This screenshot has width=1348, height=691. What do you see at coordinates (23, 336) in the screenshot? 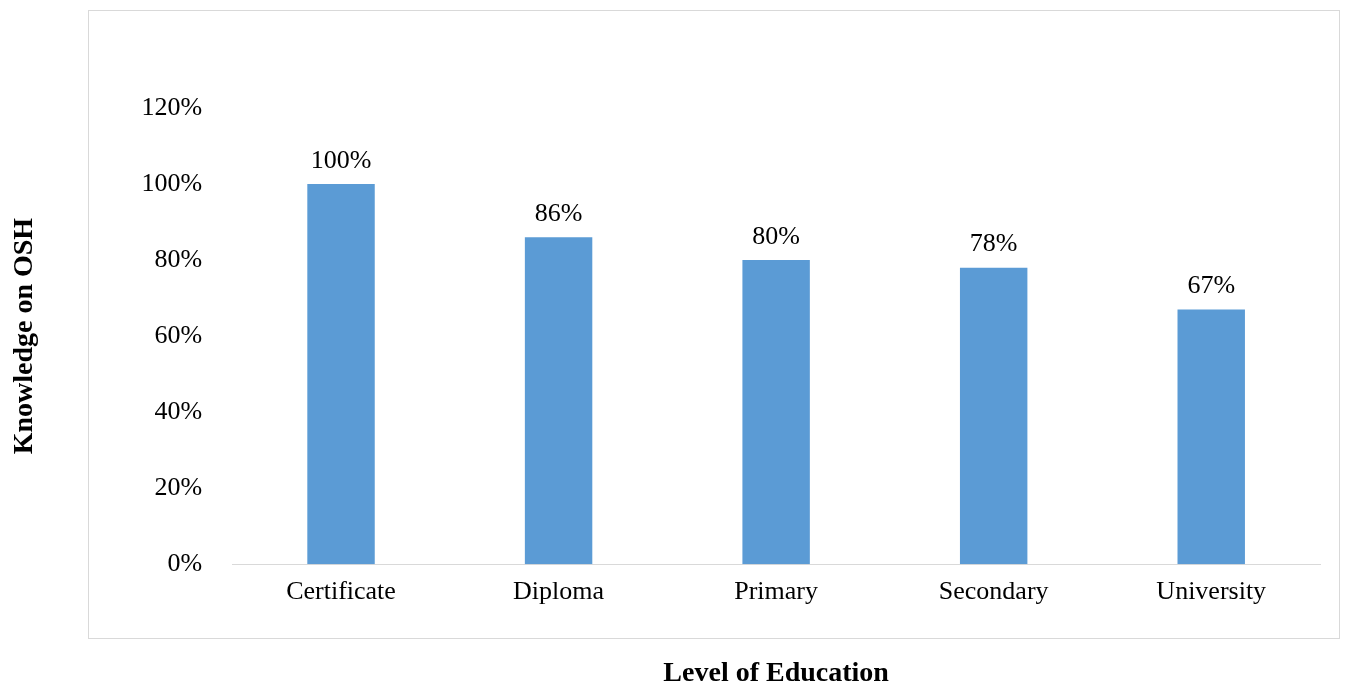
I see `y-axis-title: Knowledge on OSH` at bounding box center [23, 336].